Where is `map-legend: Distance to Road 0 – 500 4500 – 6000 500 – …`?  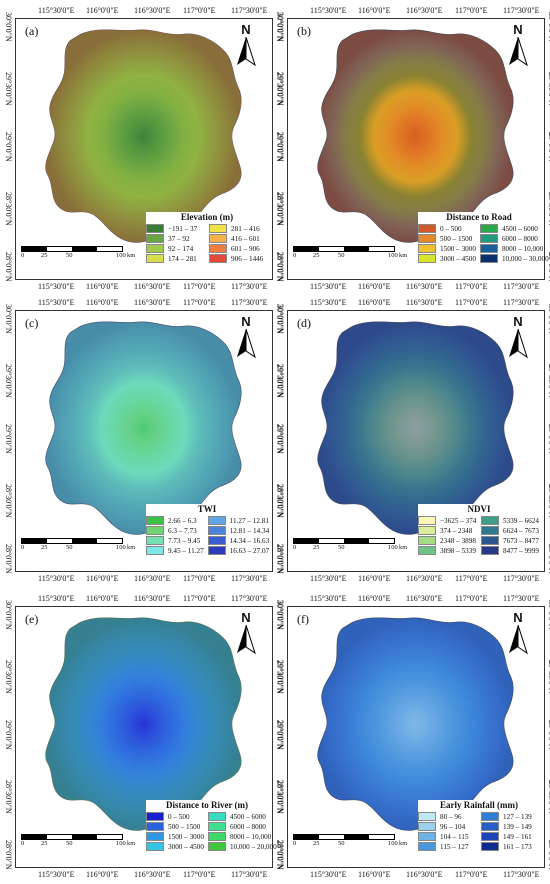
map-legend: Distance to Road 0 – 500 4500 – 6000 500 – … is located at coordinates (483, 237).